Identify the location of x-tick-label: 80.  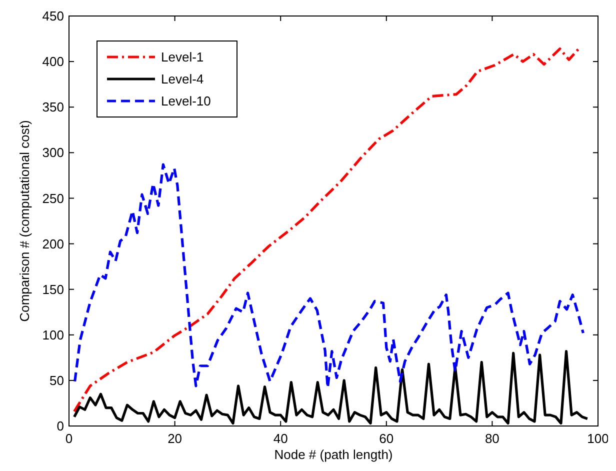
(492, 438).